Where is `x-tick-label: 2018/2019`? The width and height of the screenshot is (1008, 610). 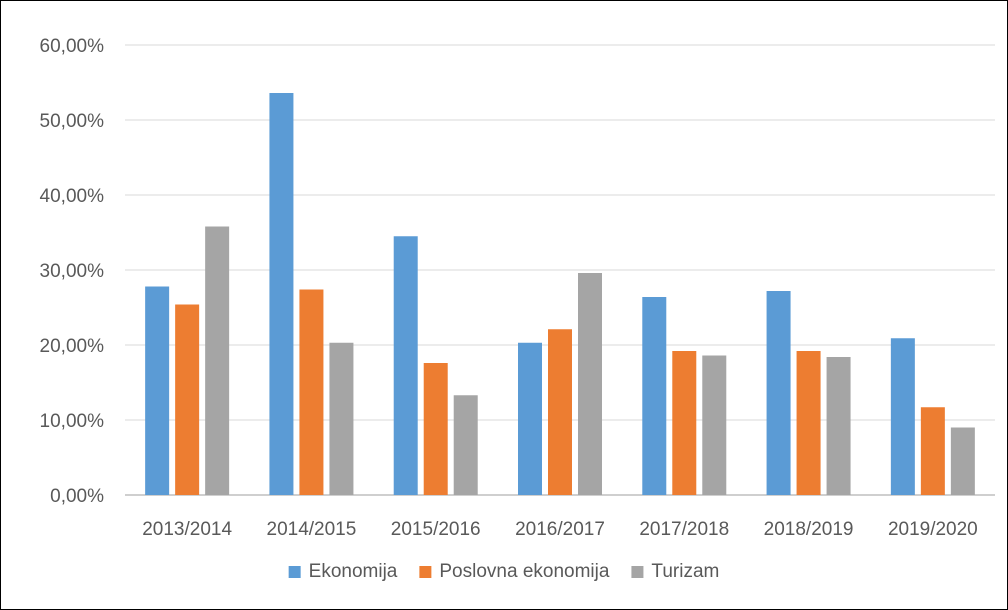 x-tick-label: 2018/2019 is located at coordinates (809, 529).